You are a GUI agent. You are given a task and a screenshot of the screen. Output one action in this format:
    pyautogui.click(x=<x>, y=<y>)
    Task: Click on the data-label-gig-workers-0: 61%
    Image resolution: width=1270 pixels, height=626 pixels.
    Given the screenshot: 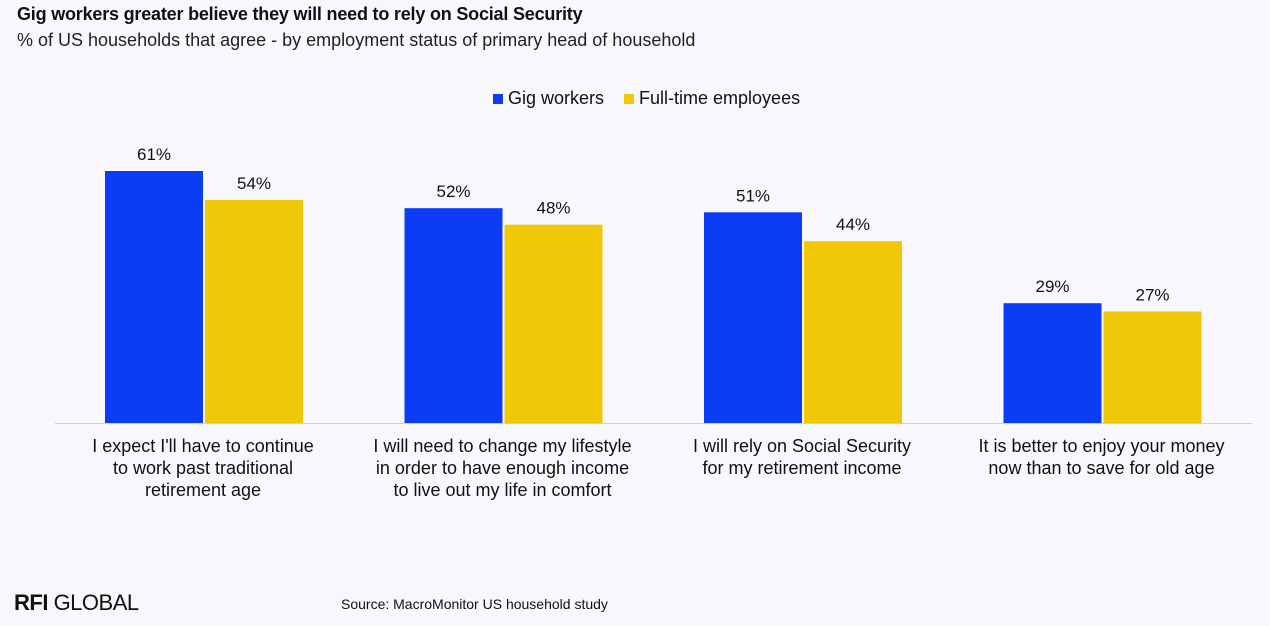 What is the action you would take?
    pyautogui.click(x=154, y=154)
    